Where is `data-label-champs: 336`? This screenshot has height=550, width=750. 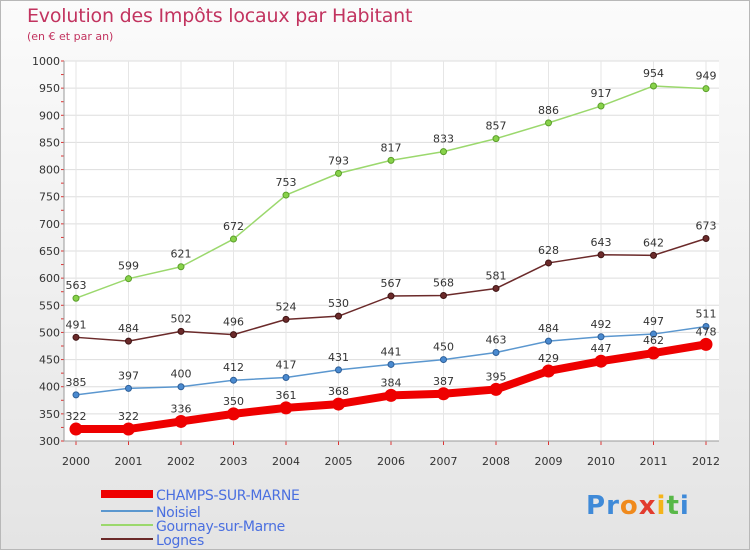 data-label-champs: 336 is located at coordinates (181, 408).